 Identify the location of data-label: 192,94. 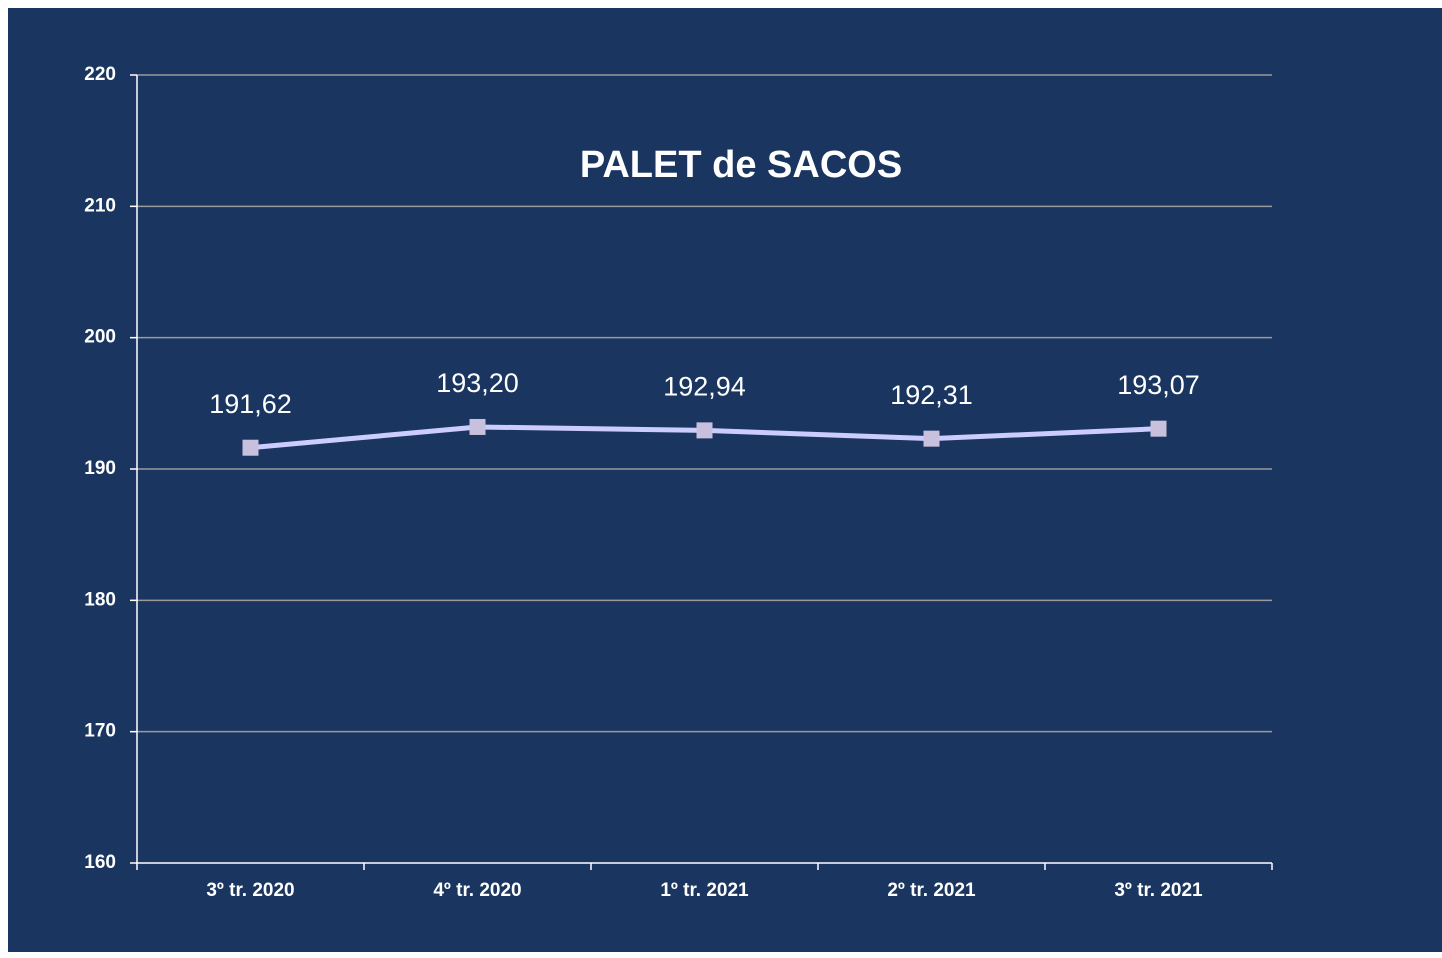
(704, 387).